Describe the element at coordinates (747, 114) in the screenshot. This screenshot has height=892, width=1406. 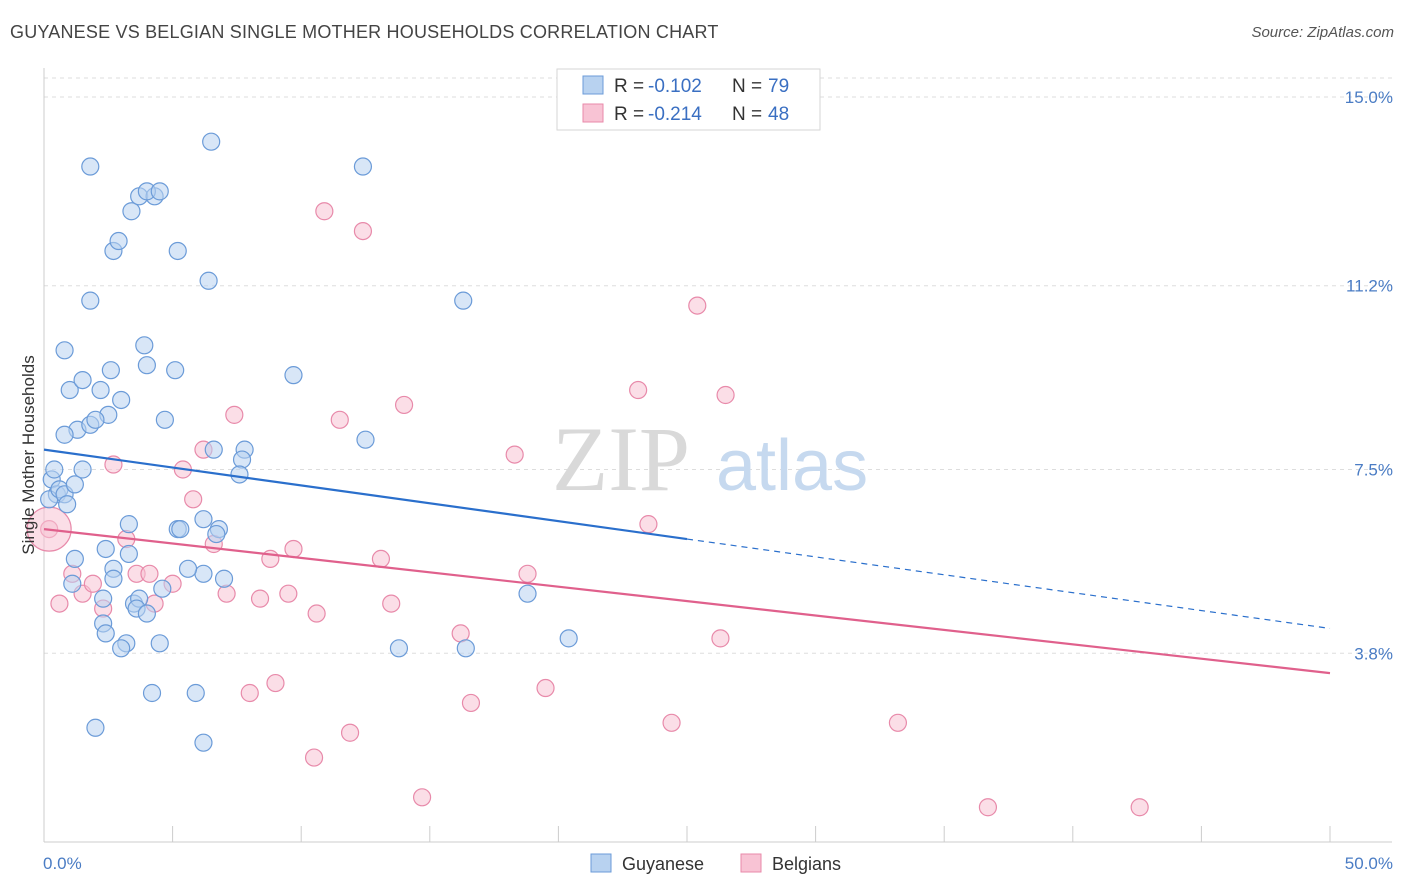
I see `legend-n-label-1: N =` at that location.